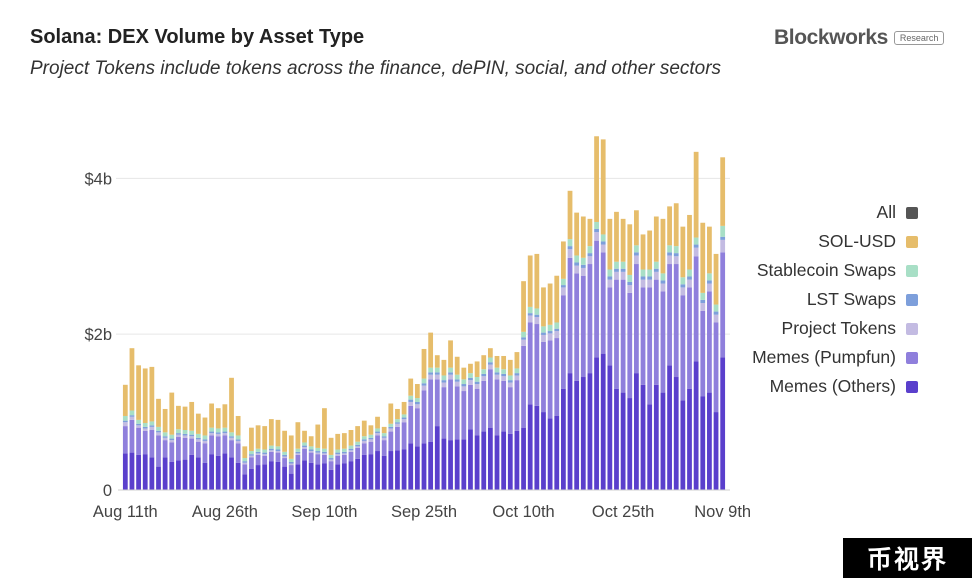  What do you see at coordinates (837, 270) in the screenshot?
I see `legend-item: Stablecoin Swaps` at bounding box center [837, 270].